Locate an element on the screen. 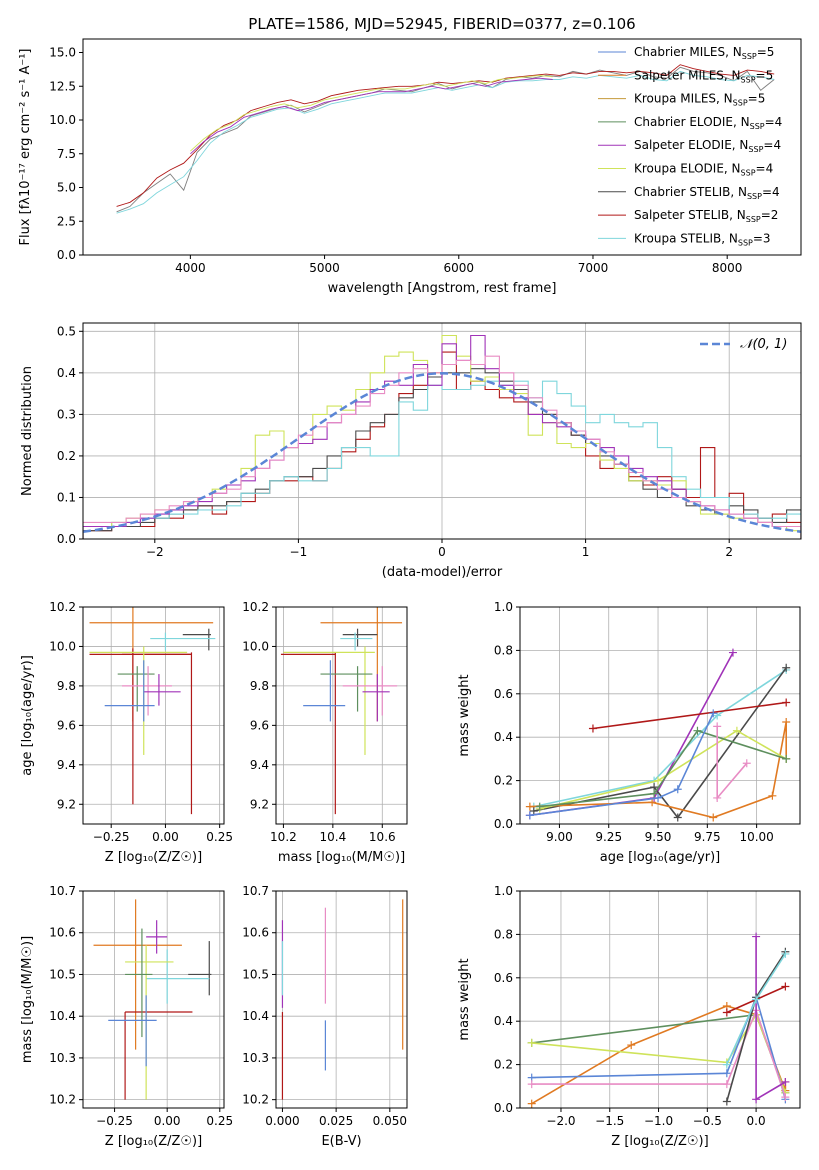  y-tick-label: 5.0 is located at coordinates (66, 188).